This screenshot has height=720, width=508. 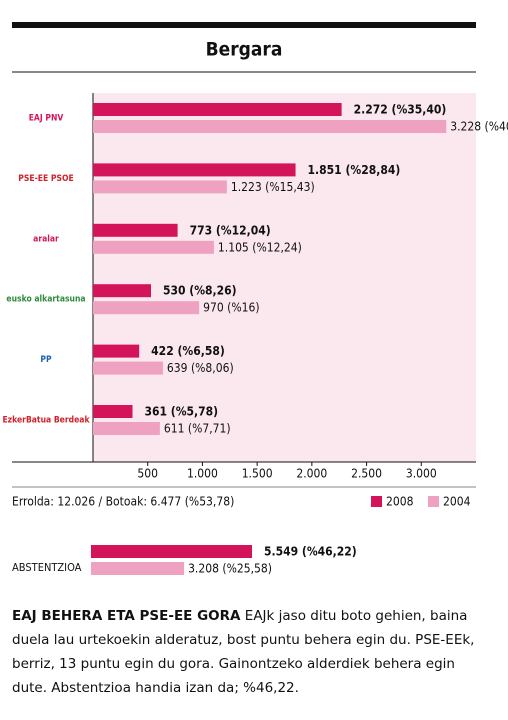 What do you see at coordinates (45, 300) in the screenshot?
I see `category-logo: eusko alkartasuna` at bounding box center [45, 300].